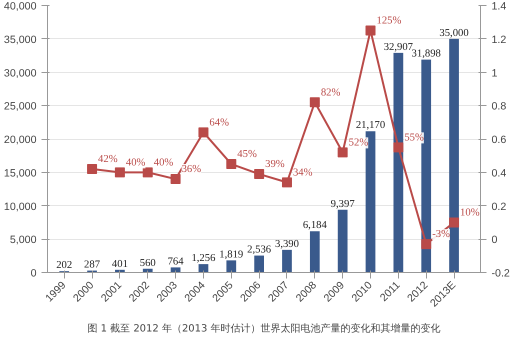  I want to click on data-label: 32,907, so click(399, 47).